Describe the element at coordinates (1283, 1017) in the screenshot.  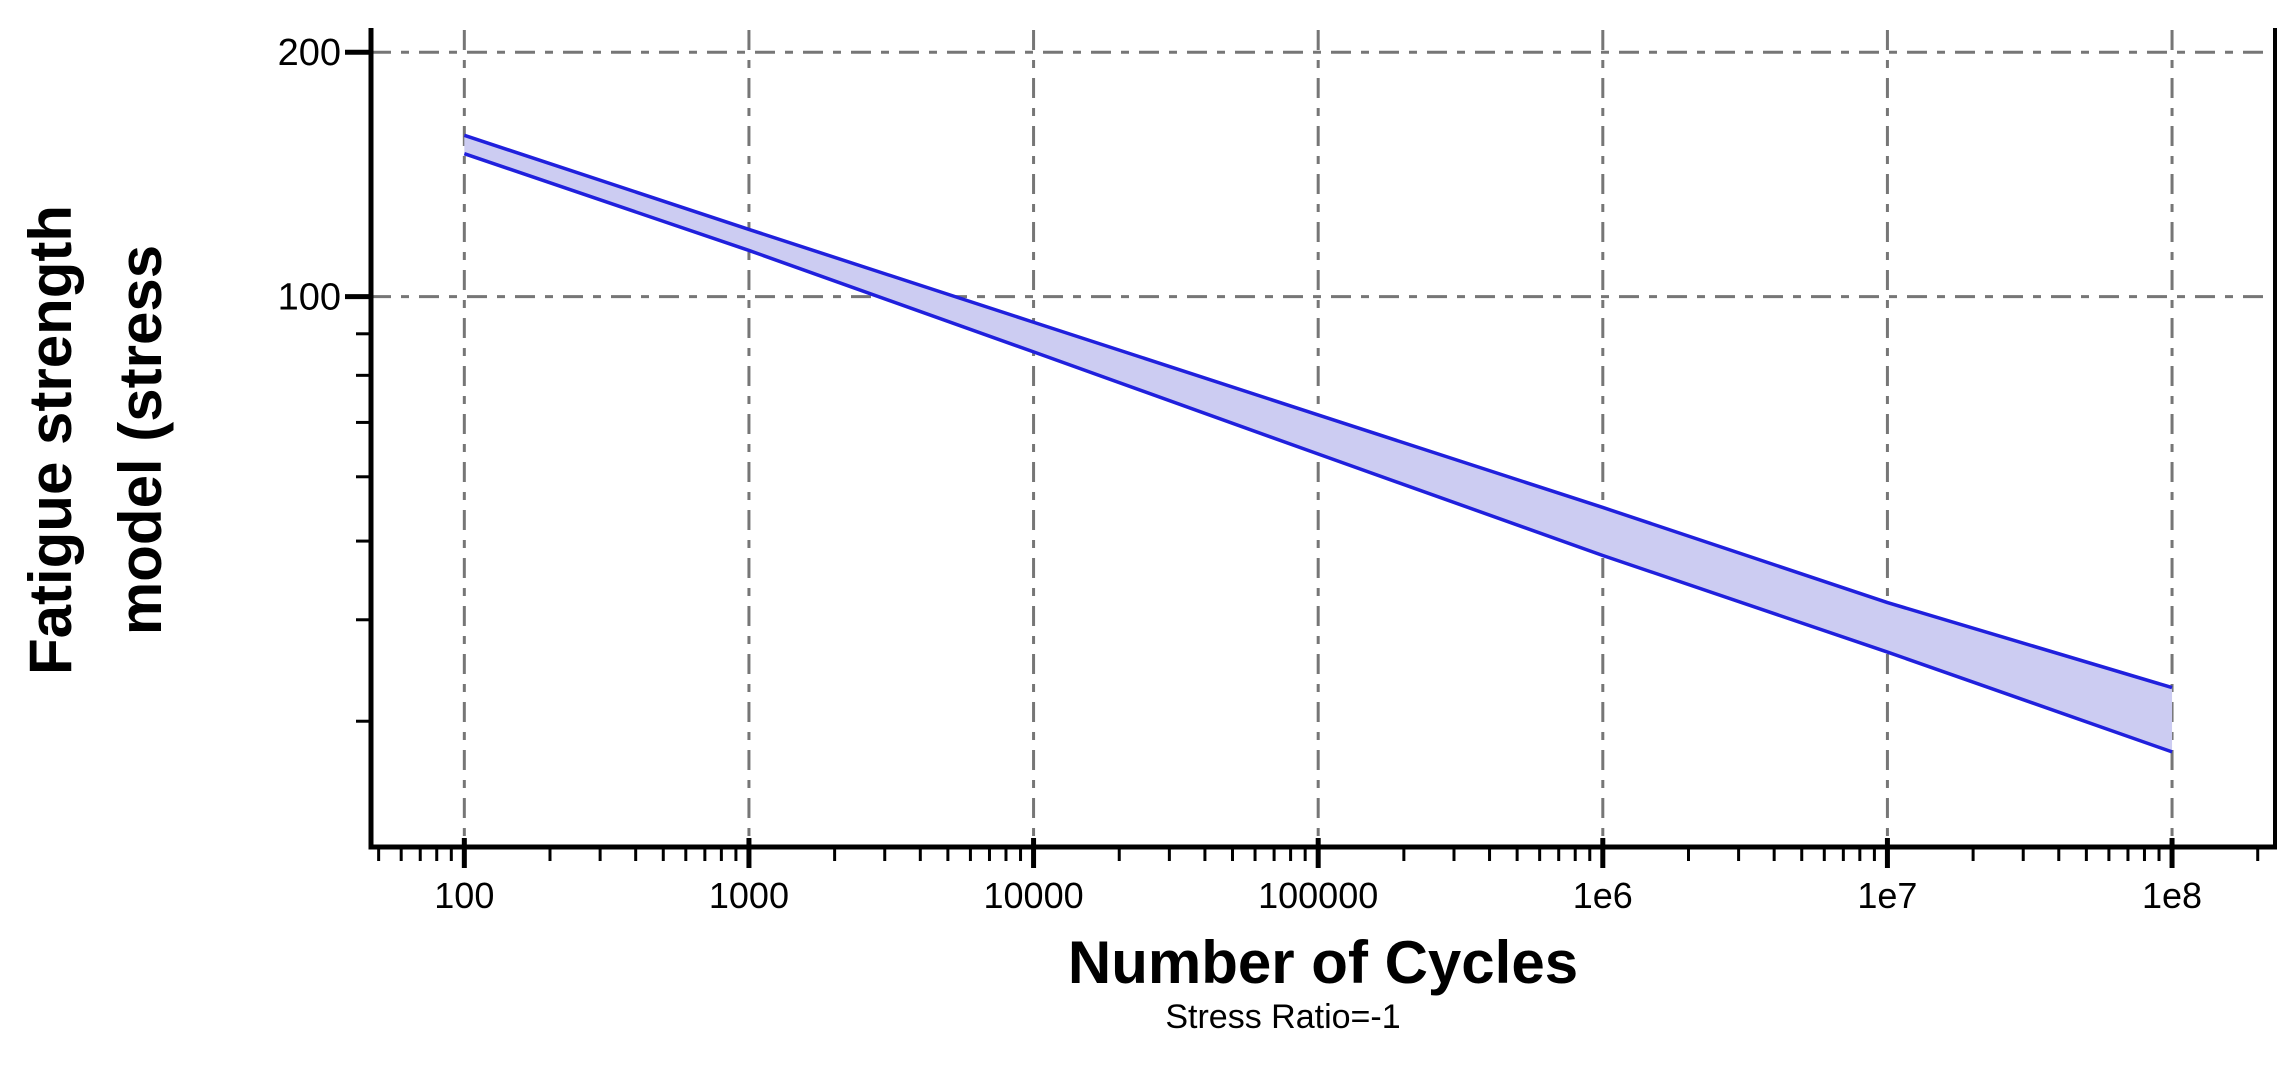
I see `chart-subtitle: Stress Ratio=-1` at that location.